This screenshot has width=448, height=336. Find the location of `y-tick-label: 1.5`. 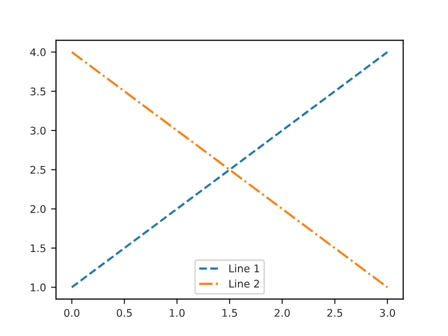

y-tick-label: 1.5 is located at coordinates (38, 248).